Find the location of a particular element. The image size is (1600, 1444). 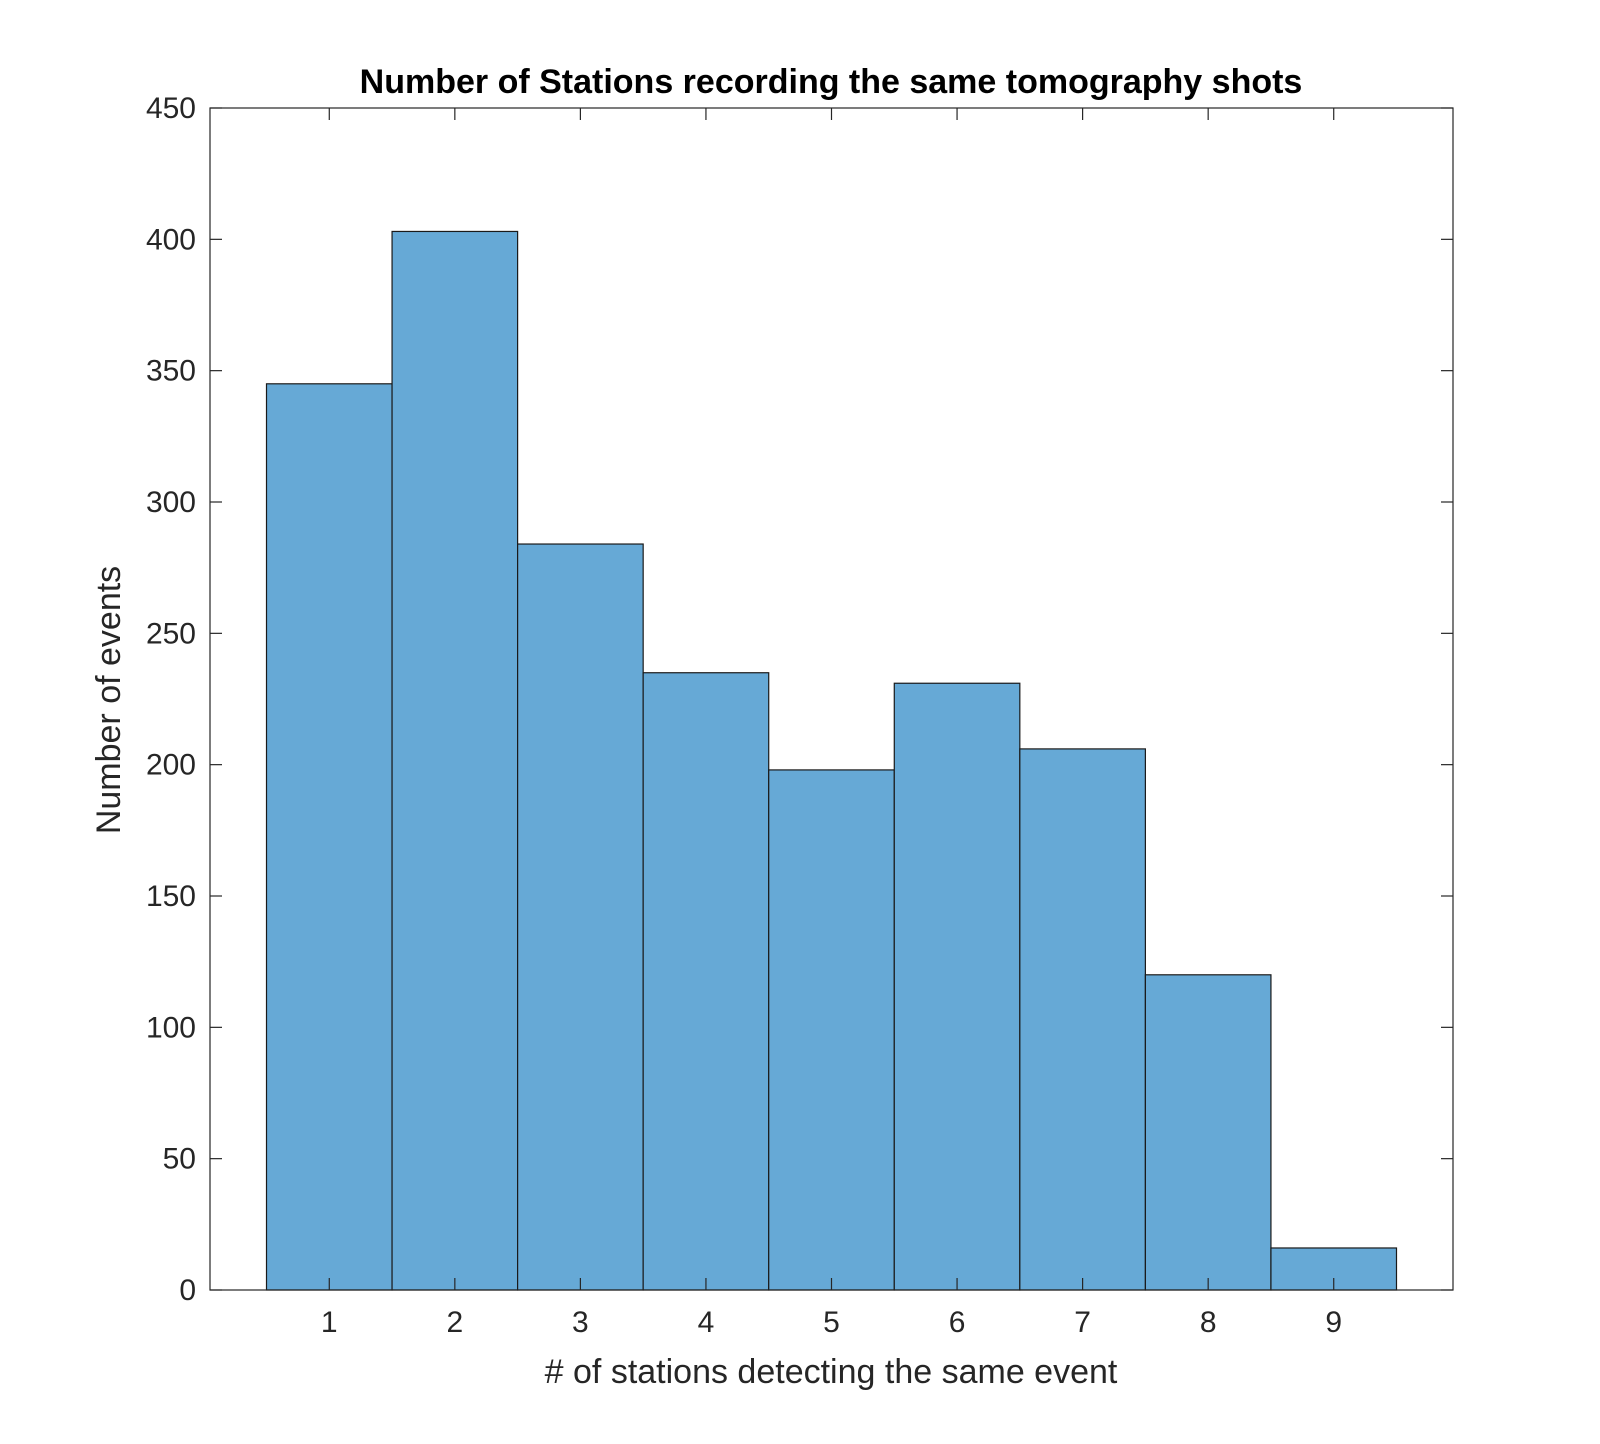

x-tick-label-7: 7 is located at coordinates (1082, 1322).